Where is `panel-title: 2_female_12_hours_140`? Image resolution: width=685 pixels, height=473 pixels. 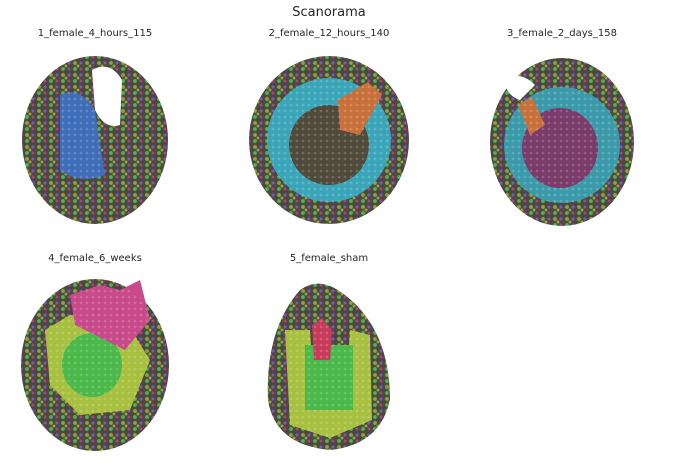 panel-title: 2_female_12_hours_140 is located at coordinates (329, 33).